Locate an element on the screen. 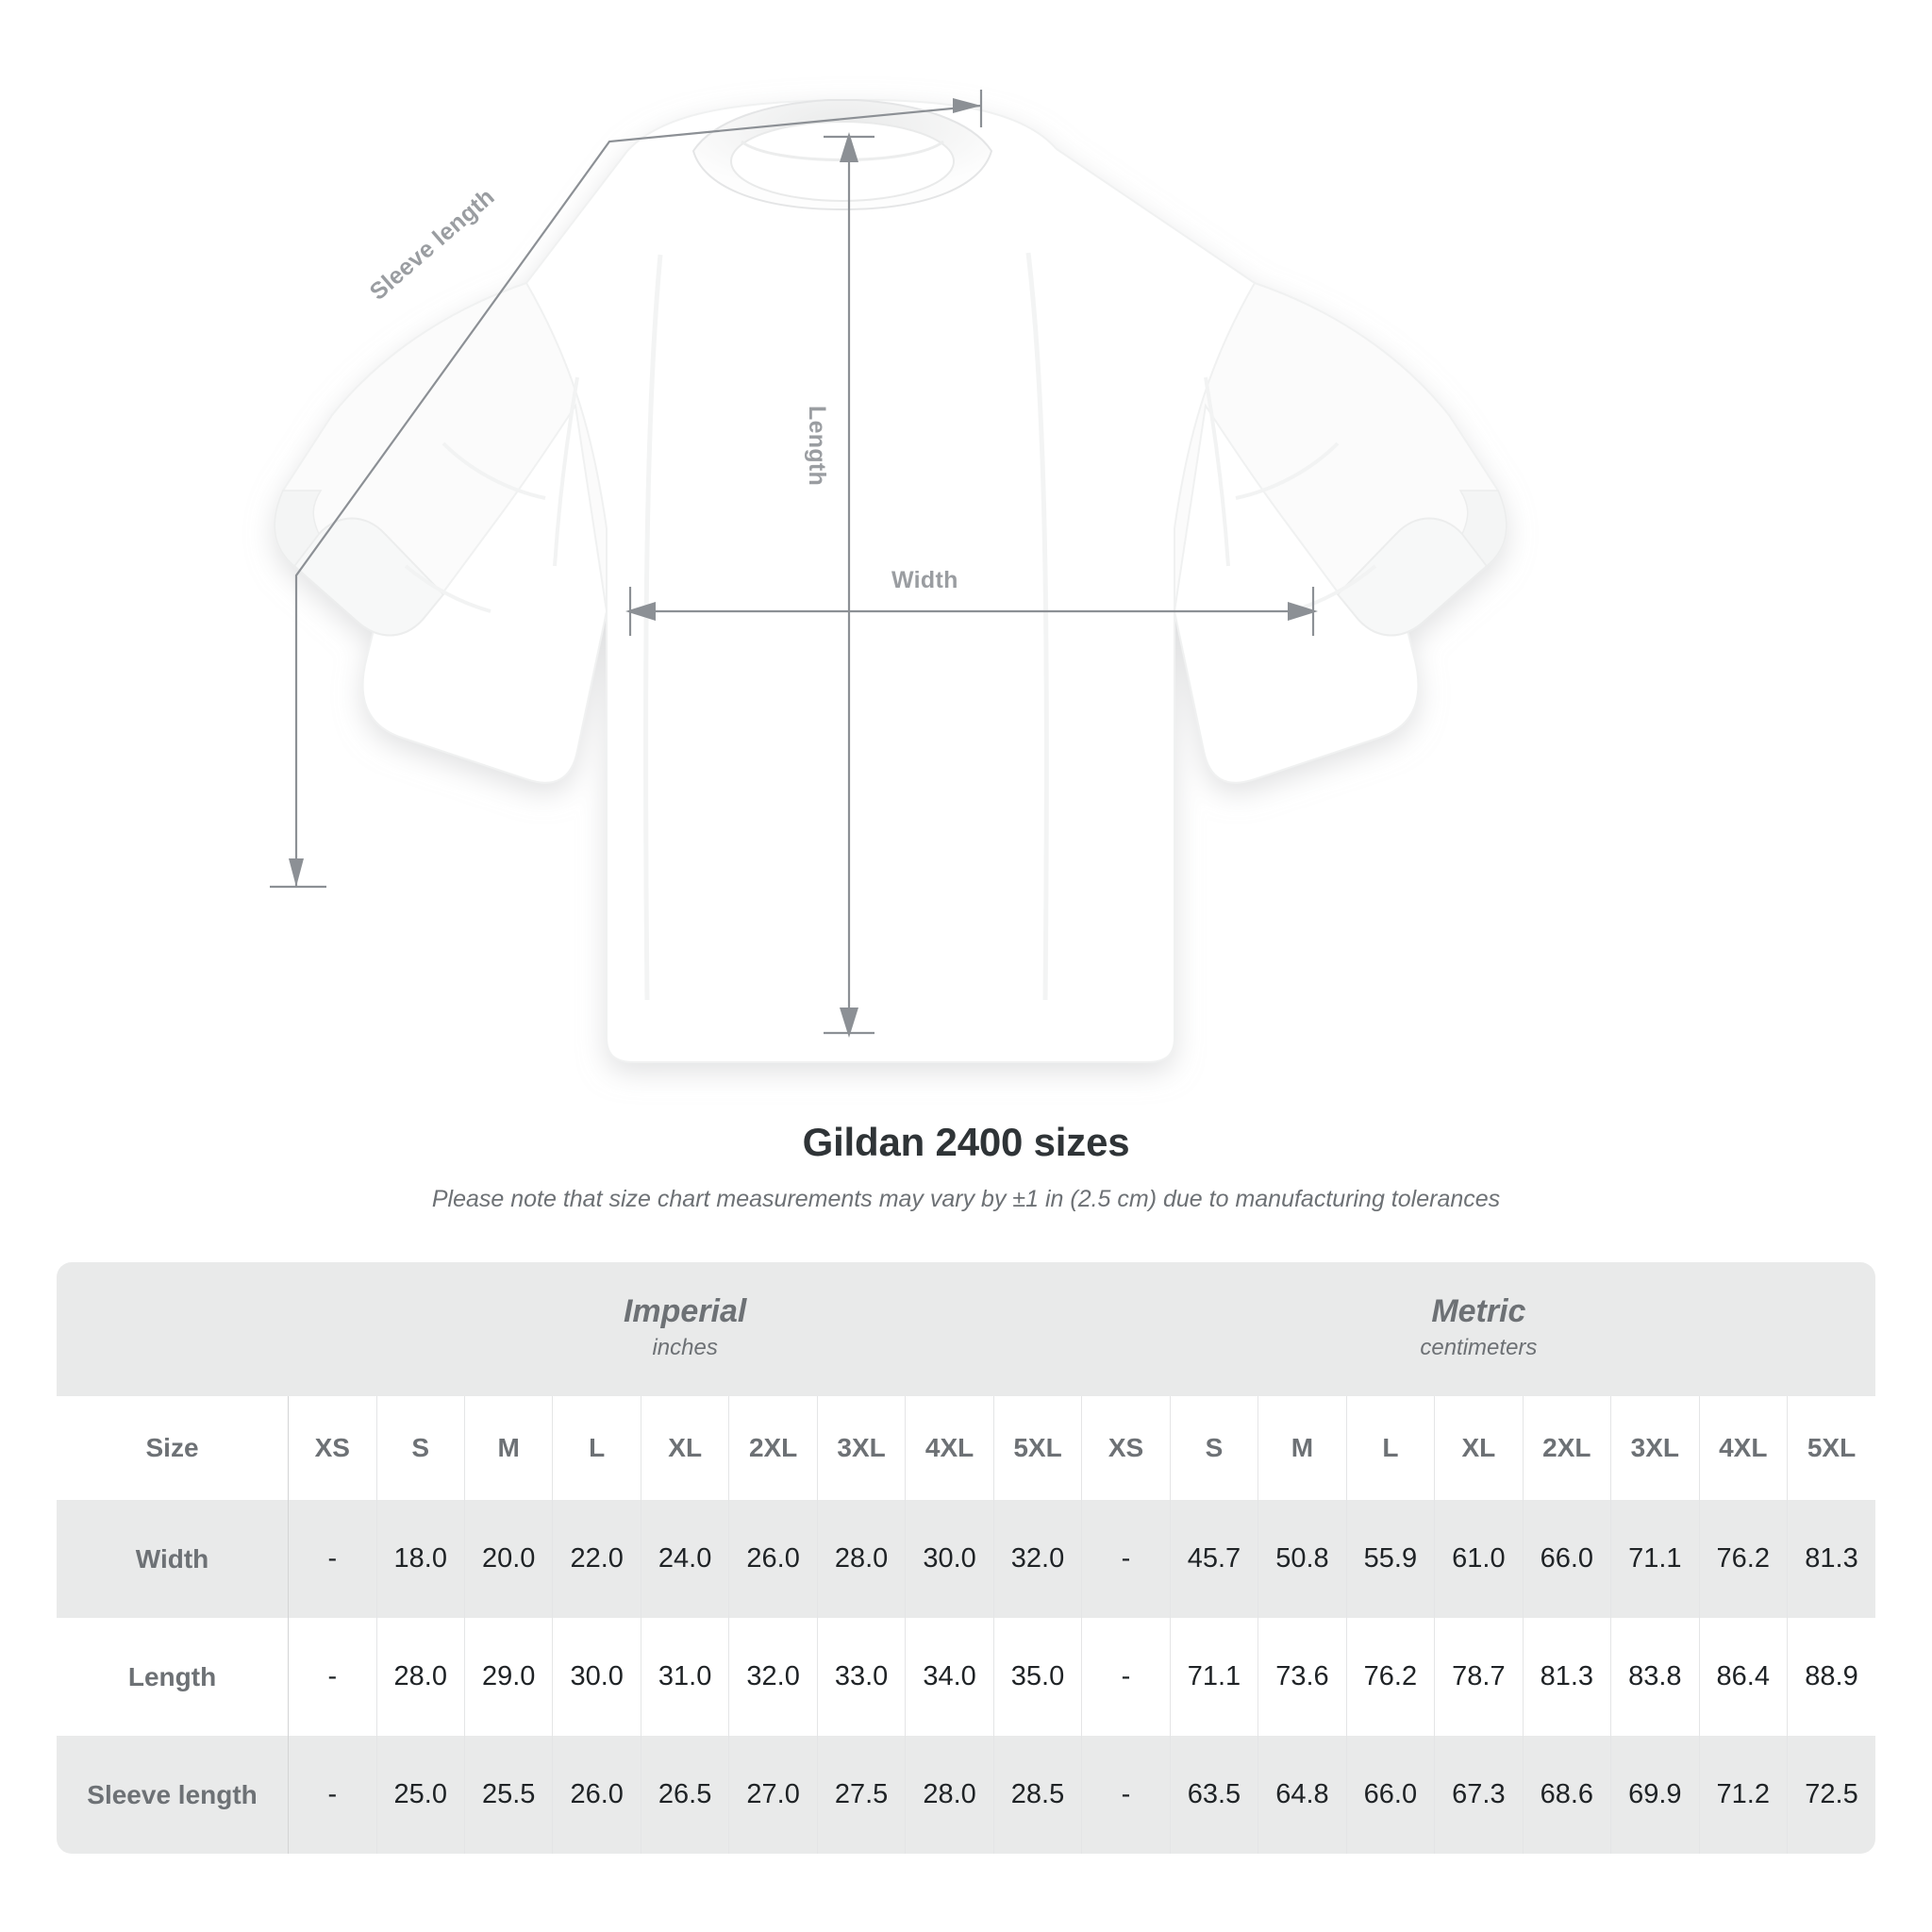  cell-sleeve-imperial-s: 25.0 is located at coordinates (421, 1795).